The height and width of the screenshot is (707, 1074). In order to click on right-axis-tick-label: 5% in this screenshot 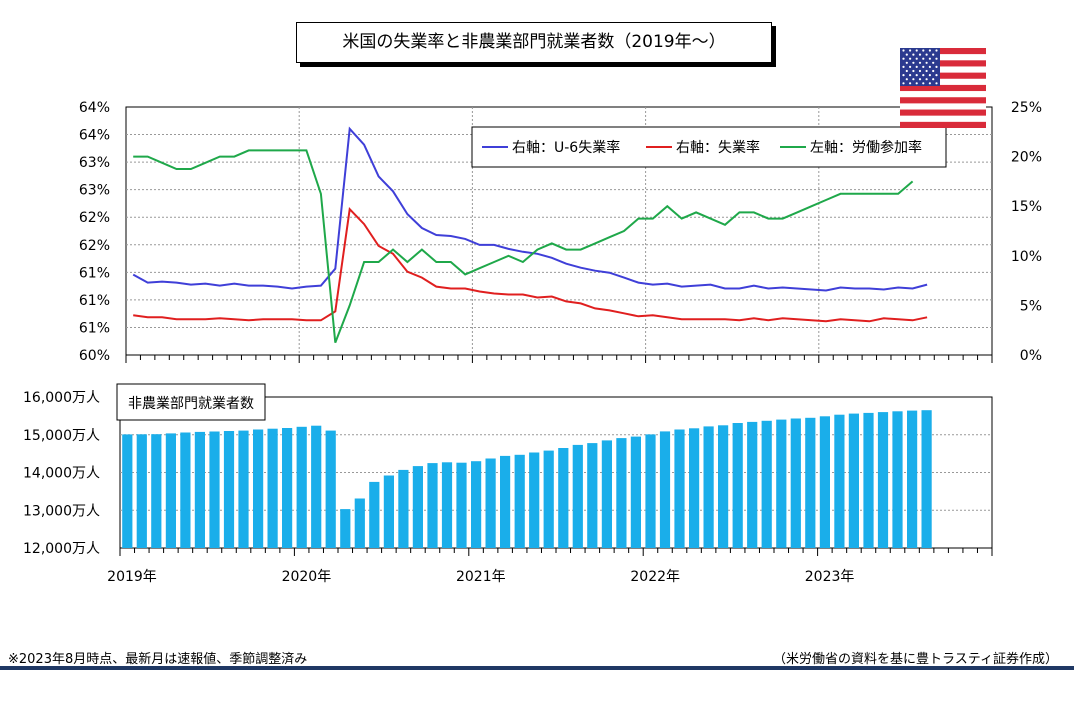, I will do `click(1031, 306)`.